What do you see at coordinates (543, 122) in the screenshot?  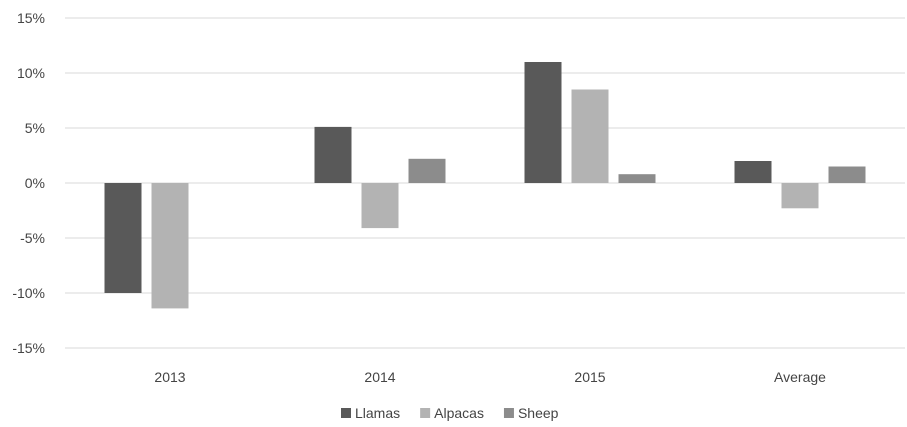 I see `bar-llamas-2015` at bounding box center [543, 122].